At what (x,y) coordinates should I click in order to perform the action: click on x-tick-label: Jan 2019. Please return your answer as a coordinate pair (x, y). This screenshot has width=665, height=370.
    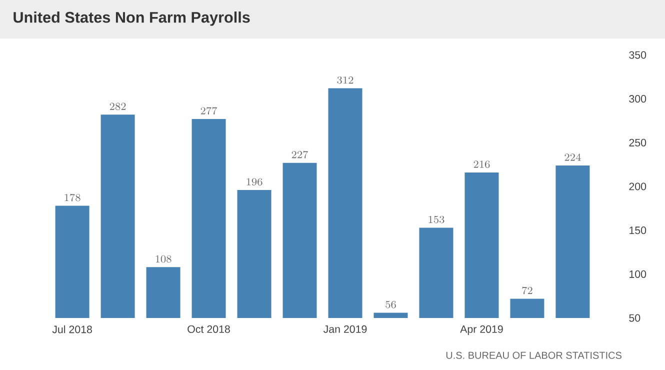
    Looking at the image, I should click on (345, 329).